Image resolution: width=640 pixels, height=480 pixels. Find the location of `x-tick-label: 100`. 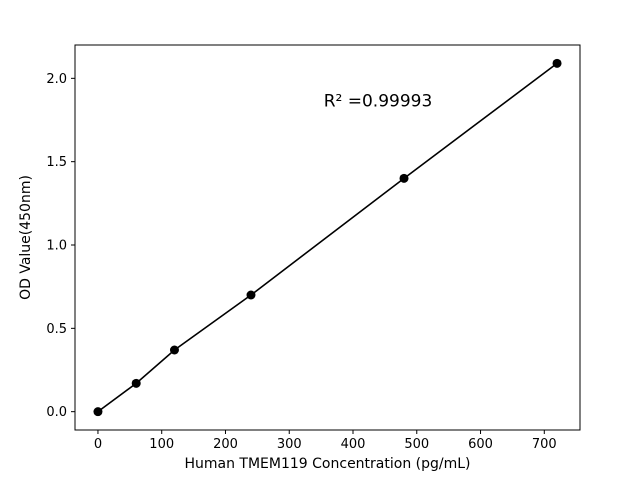

x-tick-label: 100 is located at coordinates (161, 444).